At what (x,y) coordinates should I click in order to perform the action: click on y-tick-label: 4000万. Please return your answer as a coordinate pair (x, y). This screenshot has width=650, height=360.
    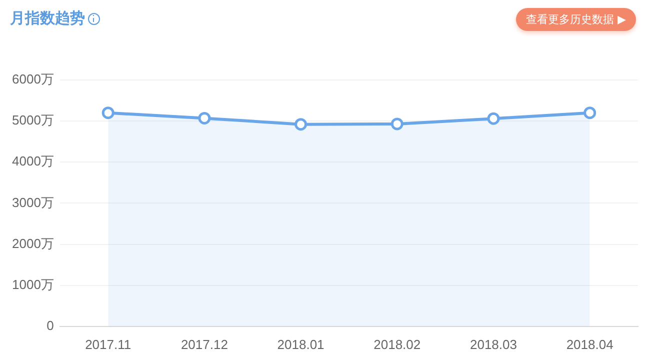
    Looking at the image, I should click on (33, 161).